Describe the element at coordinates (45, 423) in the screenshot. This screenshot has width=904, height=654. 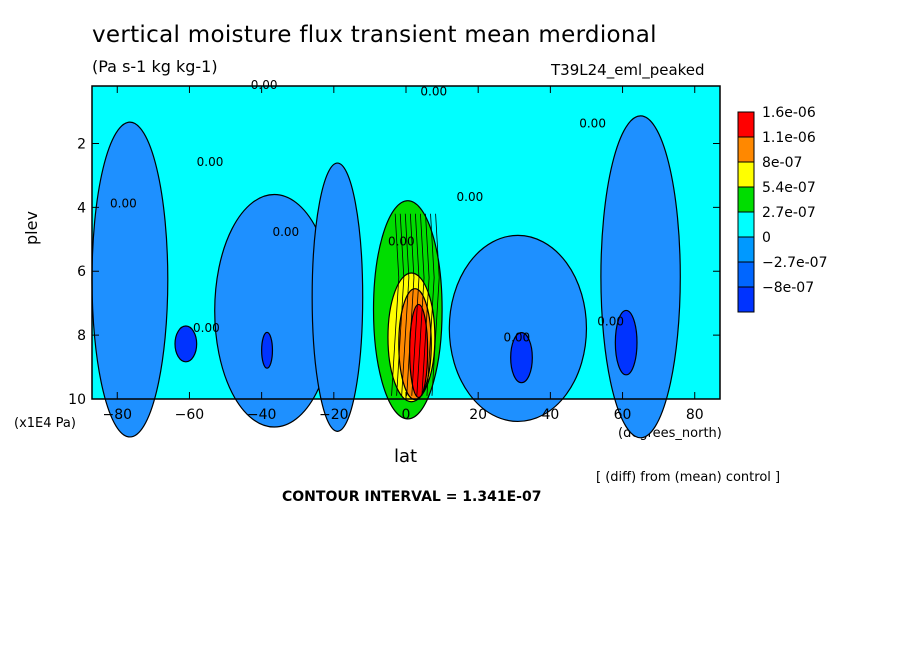
I see `y-axis-units: (x1E4 Pa)` at that location.